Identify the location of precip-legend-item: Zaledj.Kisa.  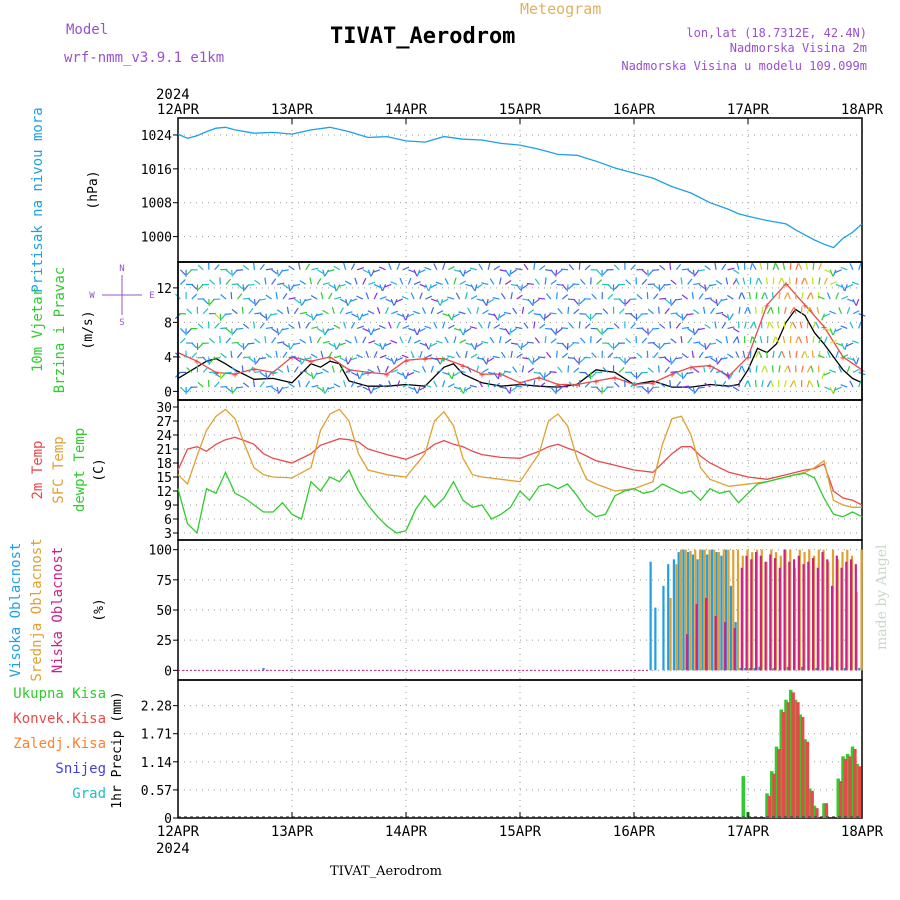
(59, 744).